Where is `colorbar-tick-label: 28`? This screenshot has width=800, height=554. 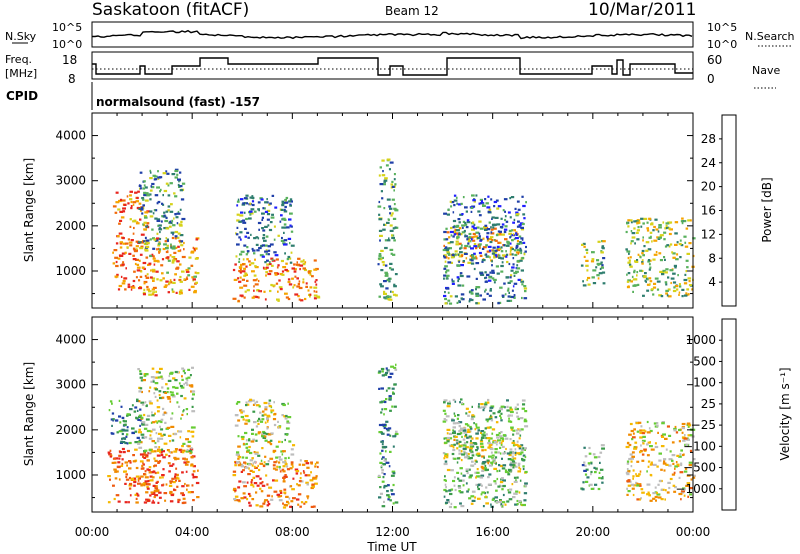
colorbar-tick-label: 28 is located at coordinates (708, 139).